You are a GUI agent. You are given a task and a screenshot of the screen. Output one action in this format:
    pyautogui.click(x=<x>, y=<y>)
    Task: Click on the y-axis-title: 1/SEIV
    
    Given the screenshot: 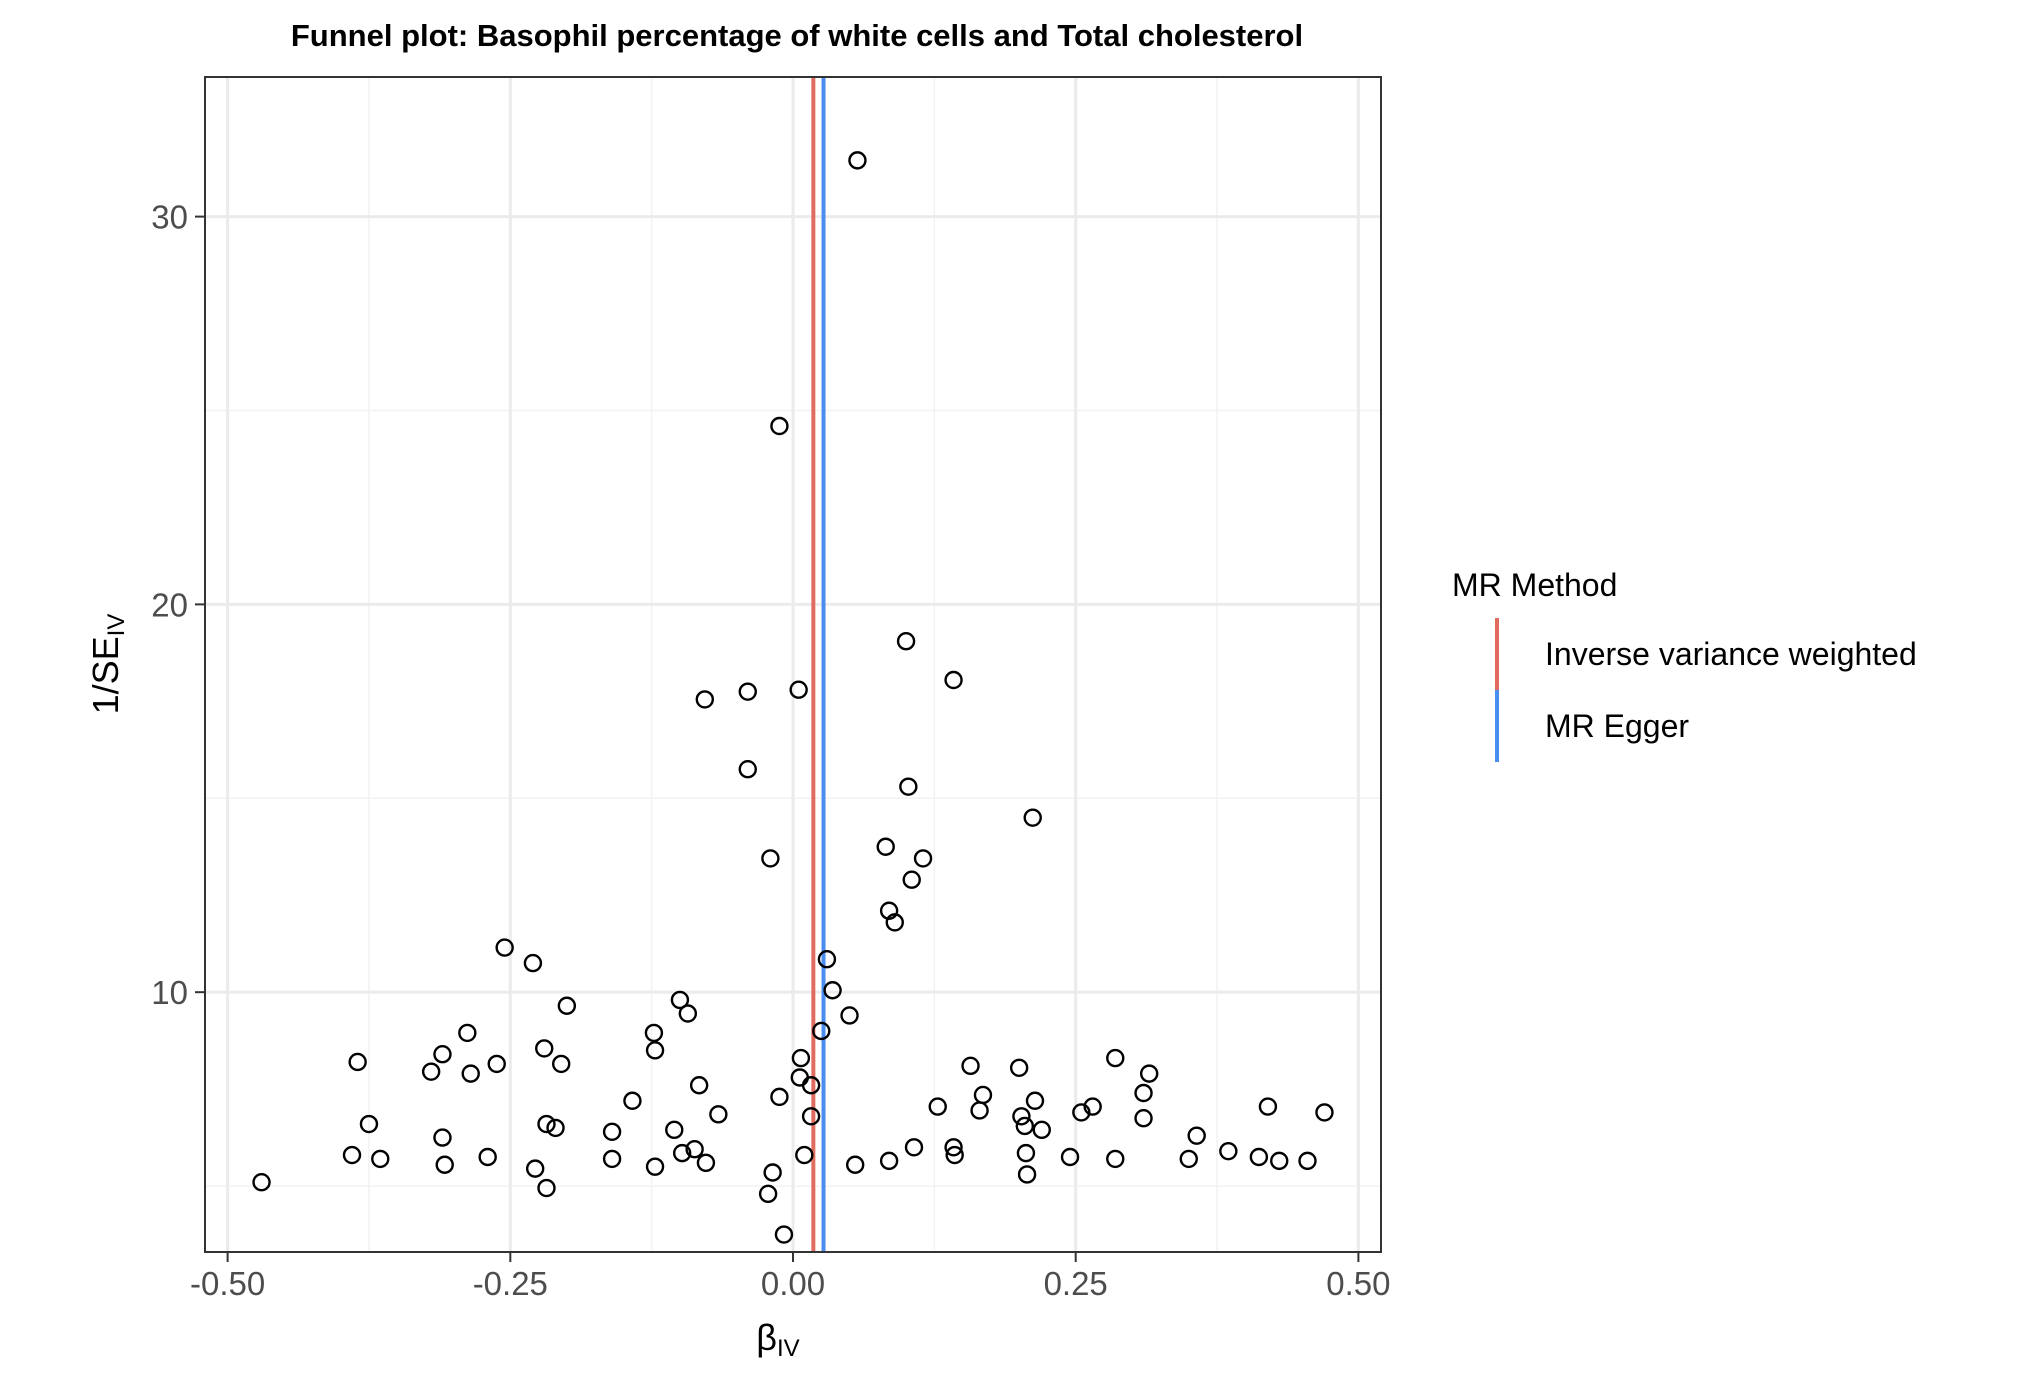 What is the action you would take?
    pyautogui.click(x=107, y=664)
    